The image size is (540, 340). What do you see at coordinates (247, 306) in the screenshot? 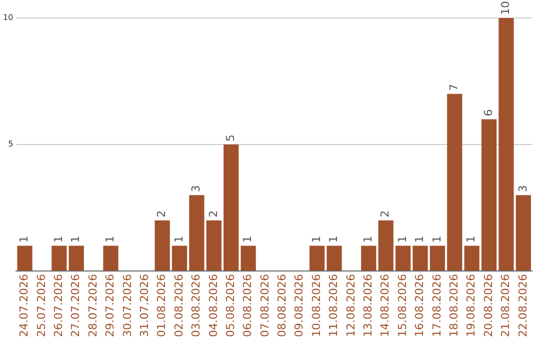
I see `x-tick-label: 06.08.2026` at bounding box center [247, 306].